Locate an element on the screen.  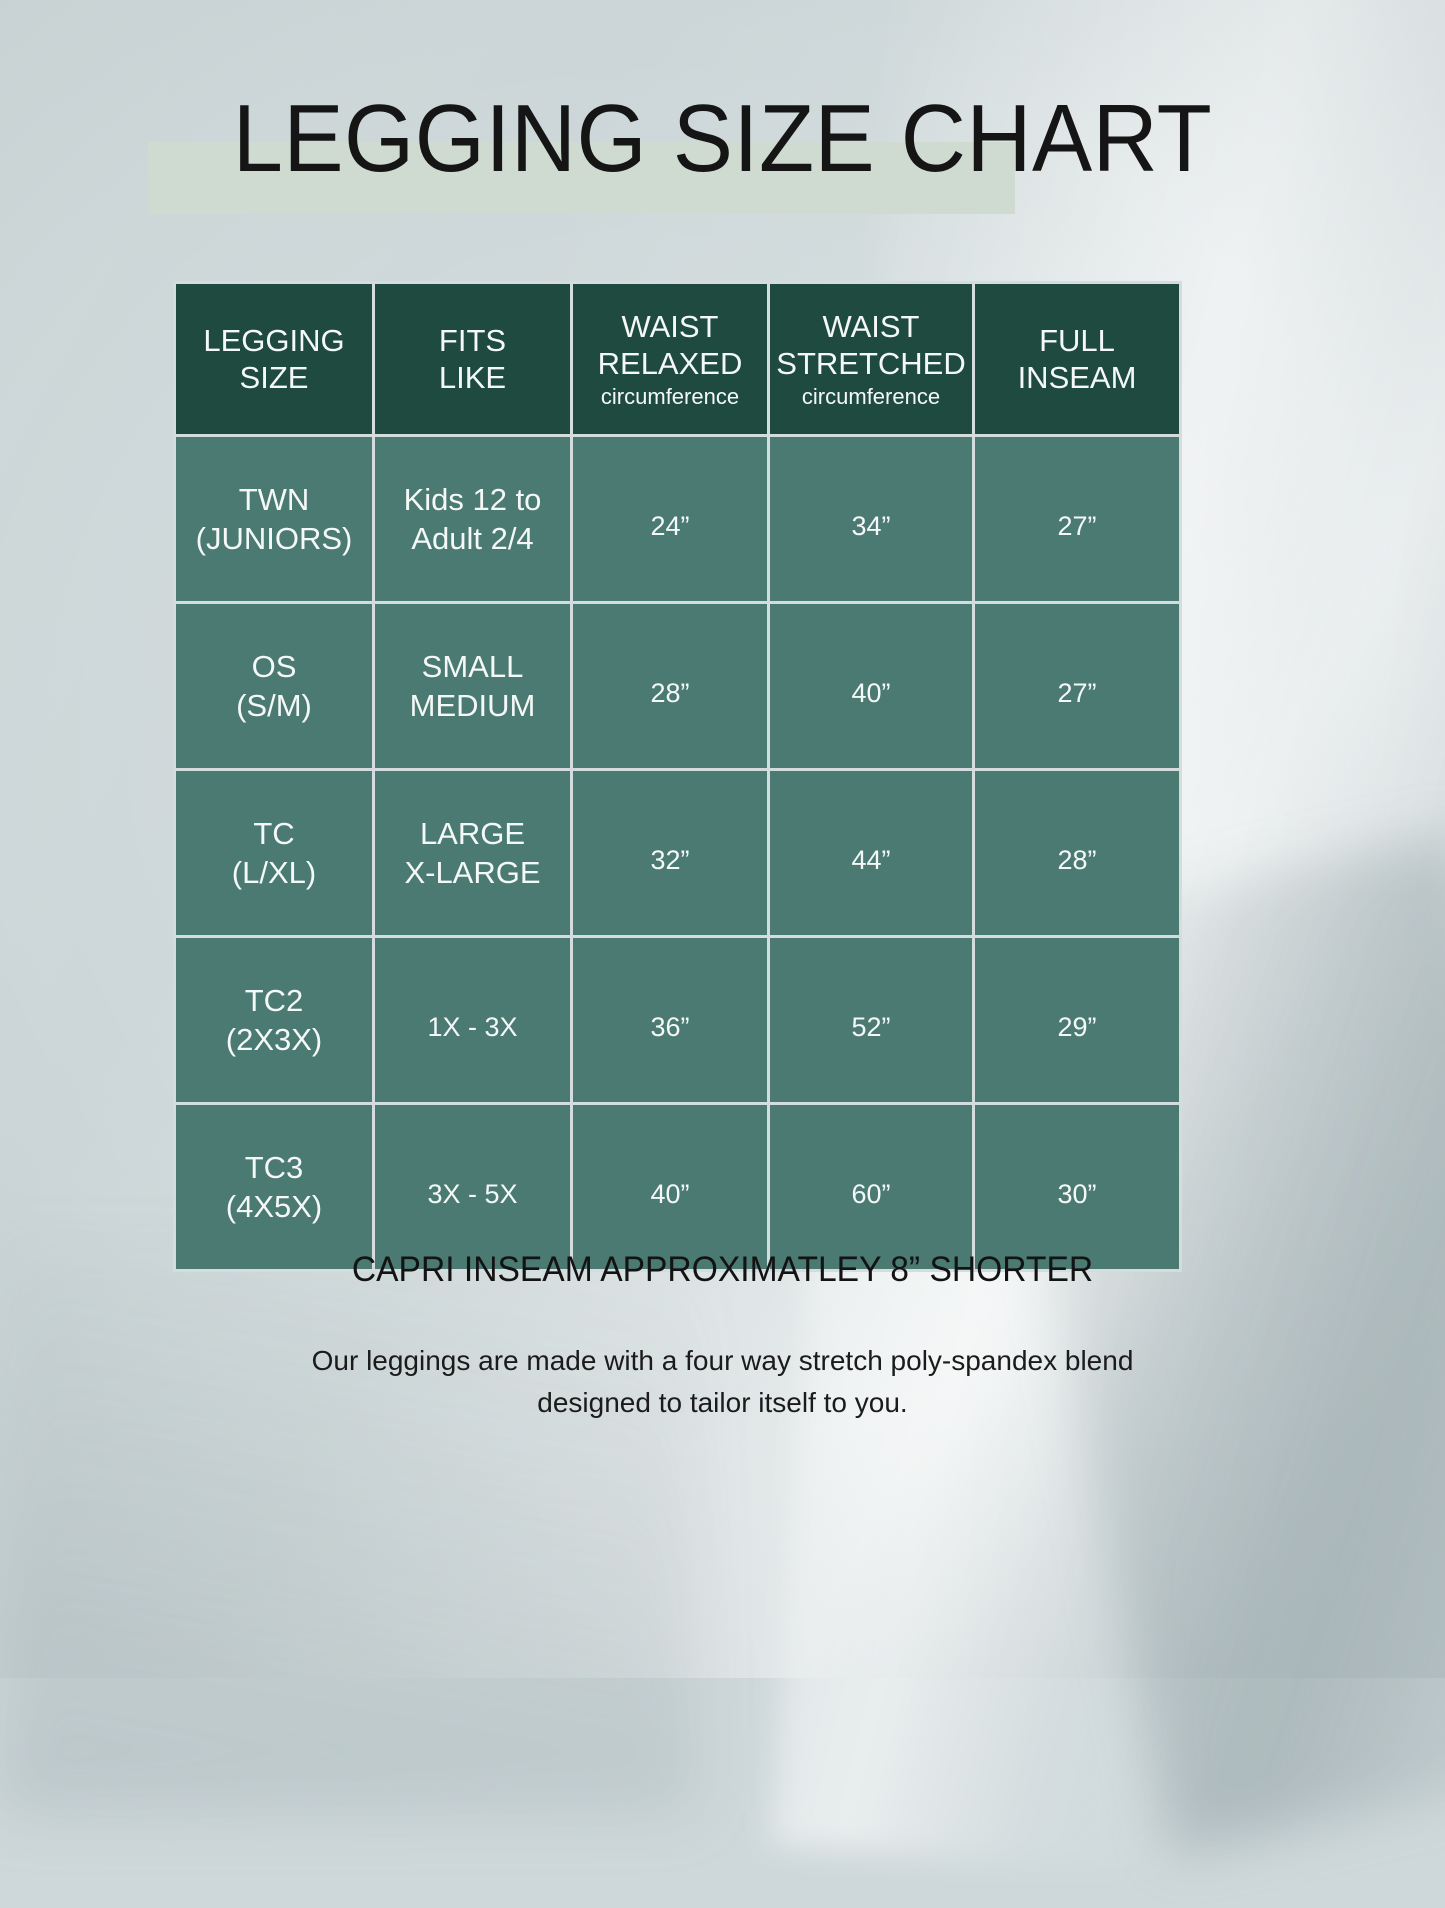
cell-legging-size: TWN (JUNIORS) is located at coordinates (274, 519).